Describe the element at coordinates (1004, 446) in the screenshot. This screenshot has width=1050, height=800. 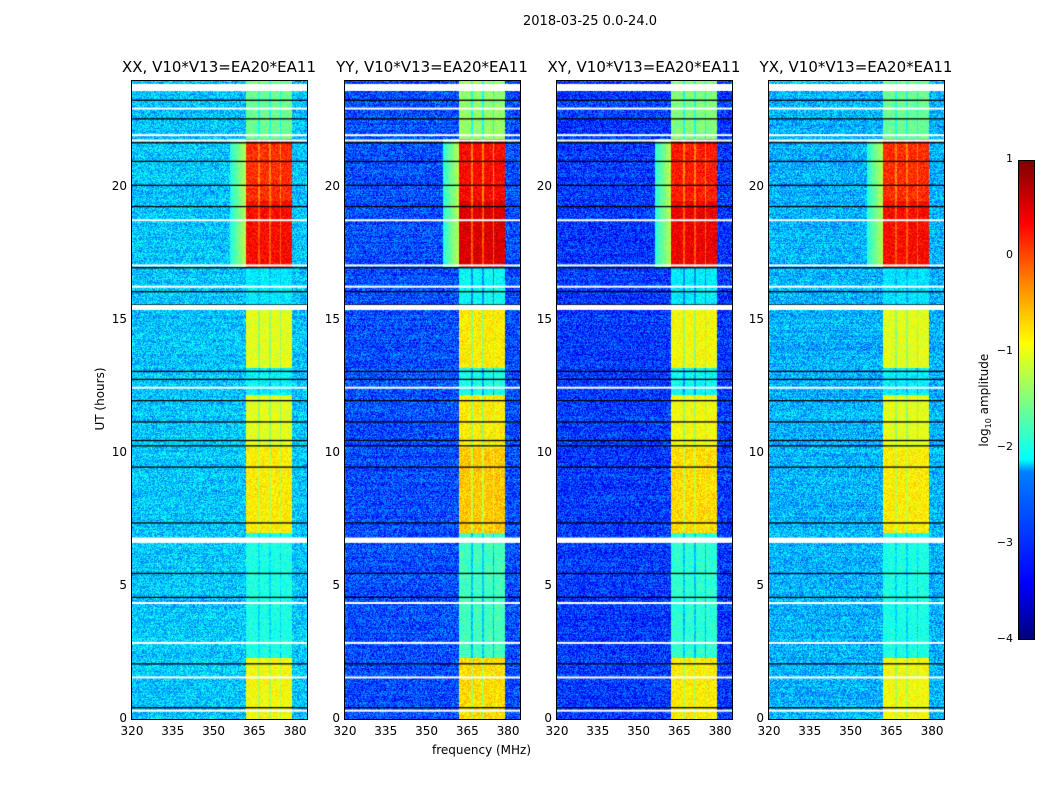
I see `colorbar-tick-label: −2` at that location.